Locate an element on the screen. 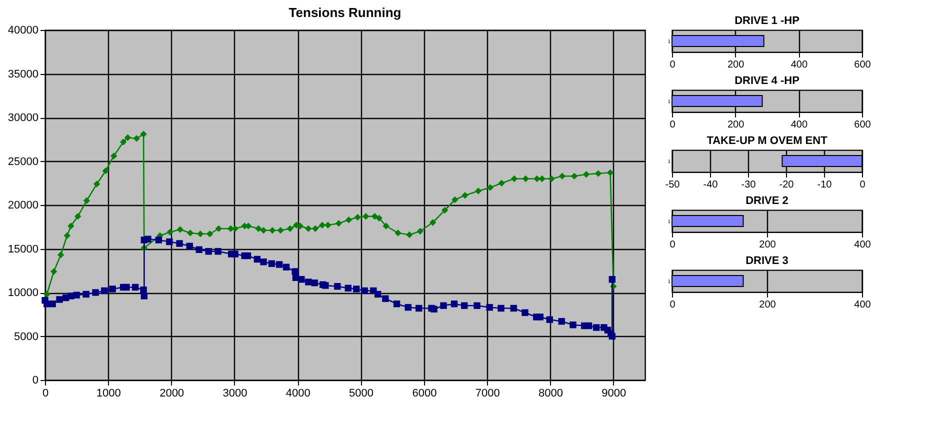 The height and width of the screenshot is (442, 927). x-tick-label: -10 is located at coordinates (824, 185).